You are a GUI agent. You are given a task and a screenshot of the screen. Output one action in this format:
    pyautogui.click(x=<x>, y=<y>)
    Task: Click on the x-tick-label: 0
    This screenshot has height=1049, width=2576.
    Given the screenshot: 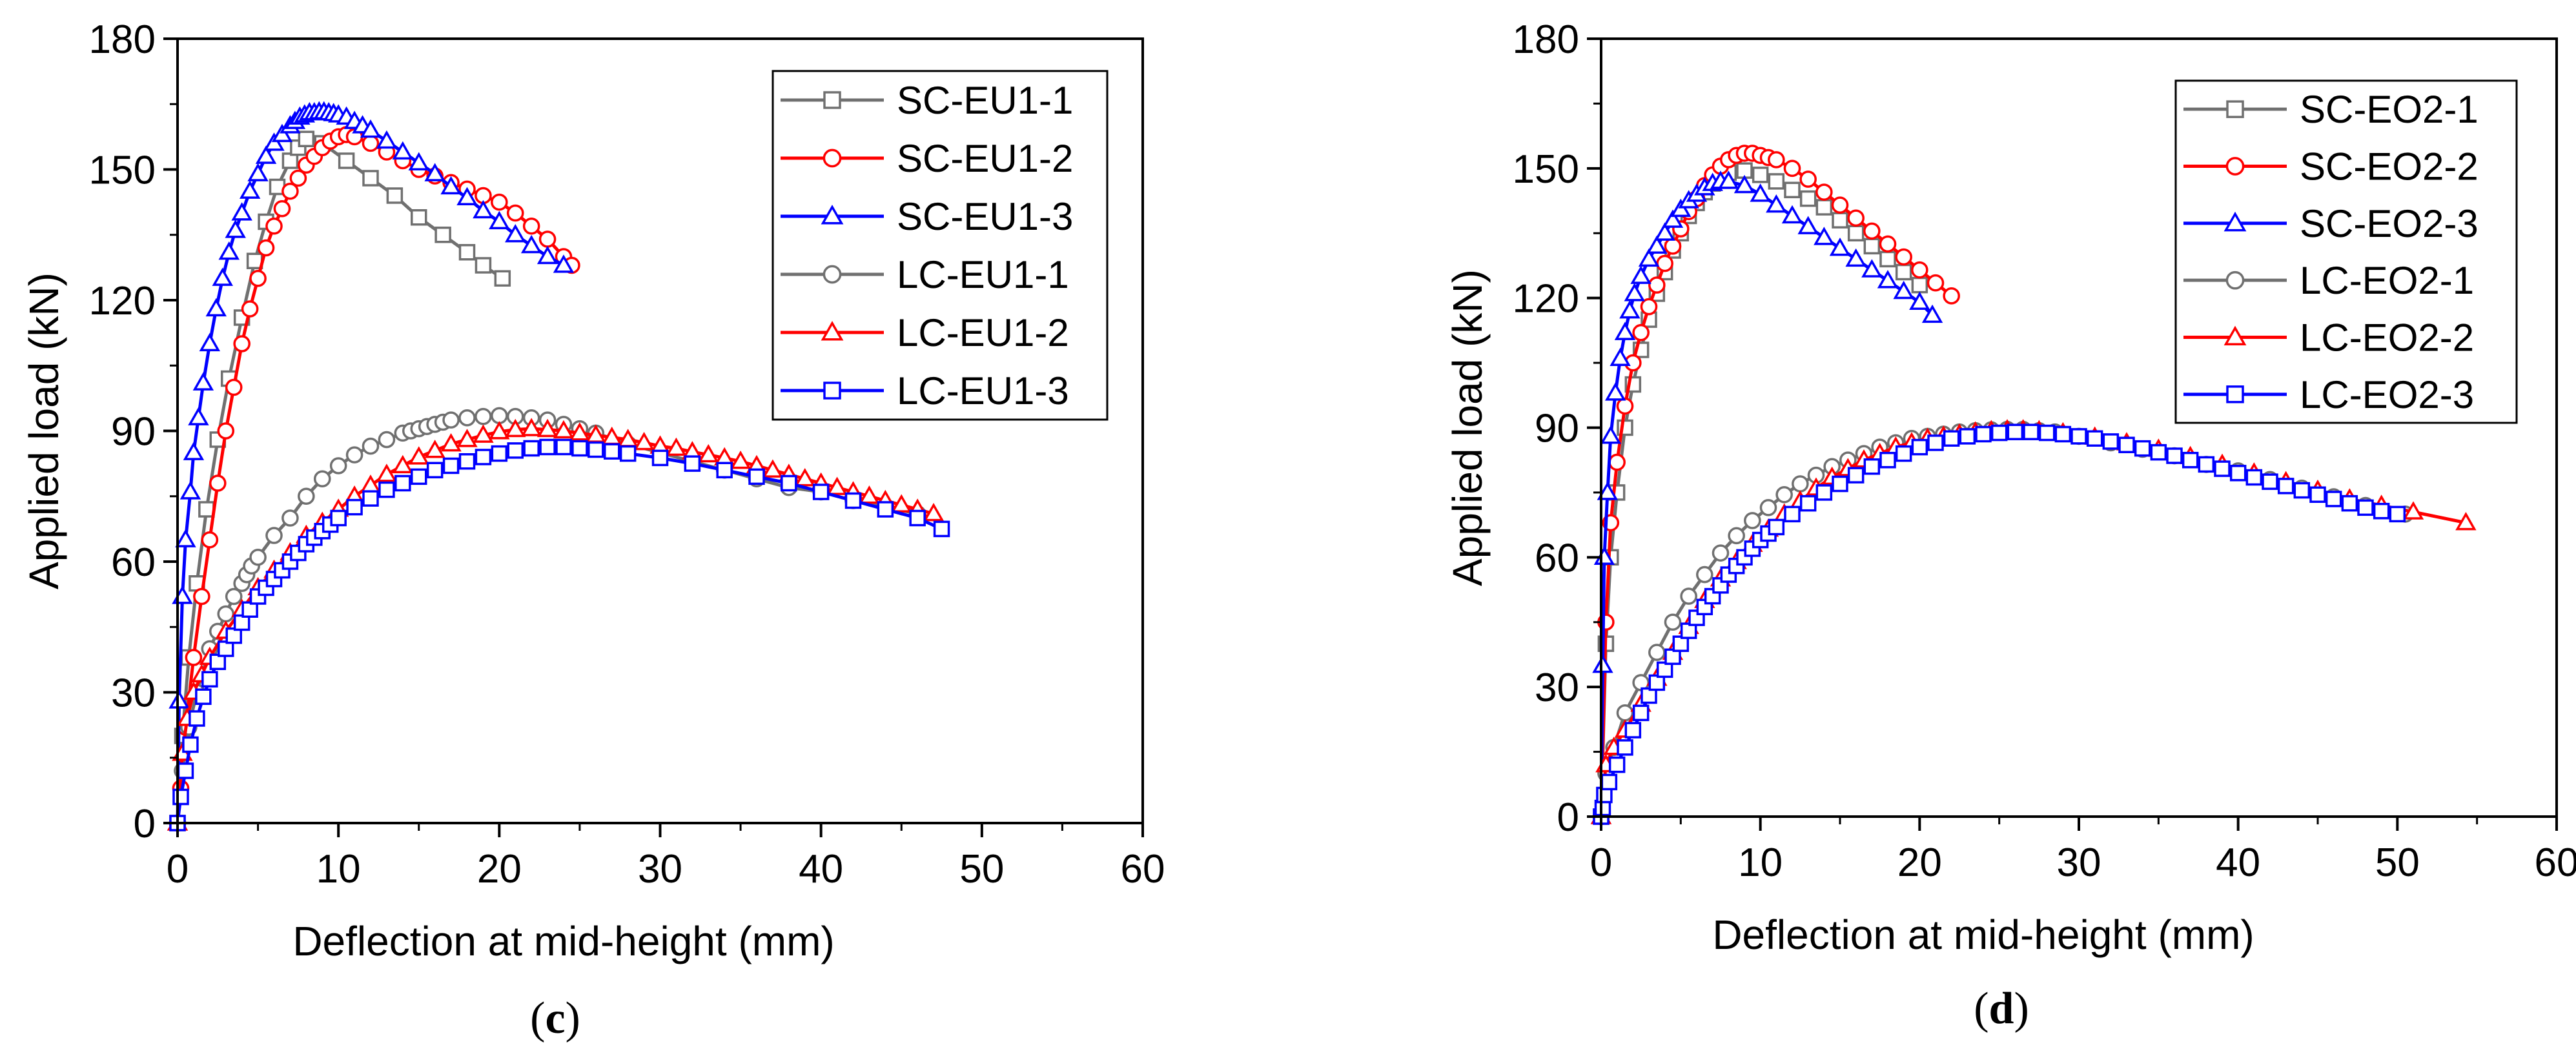 What is the action you would take?
    pyautogui.click(x=1601, y=862)
    